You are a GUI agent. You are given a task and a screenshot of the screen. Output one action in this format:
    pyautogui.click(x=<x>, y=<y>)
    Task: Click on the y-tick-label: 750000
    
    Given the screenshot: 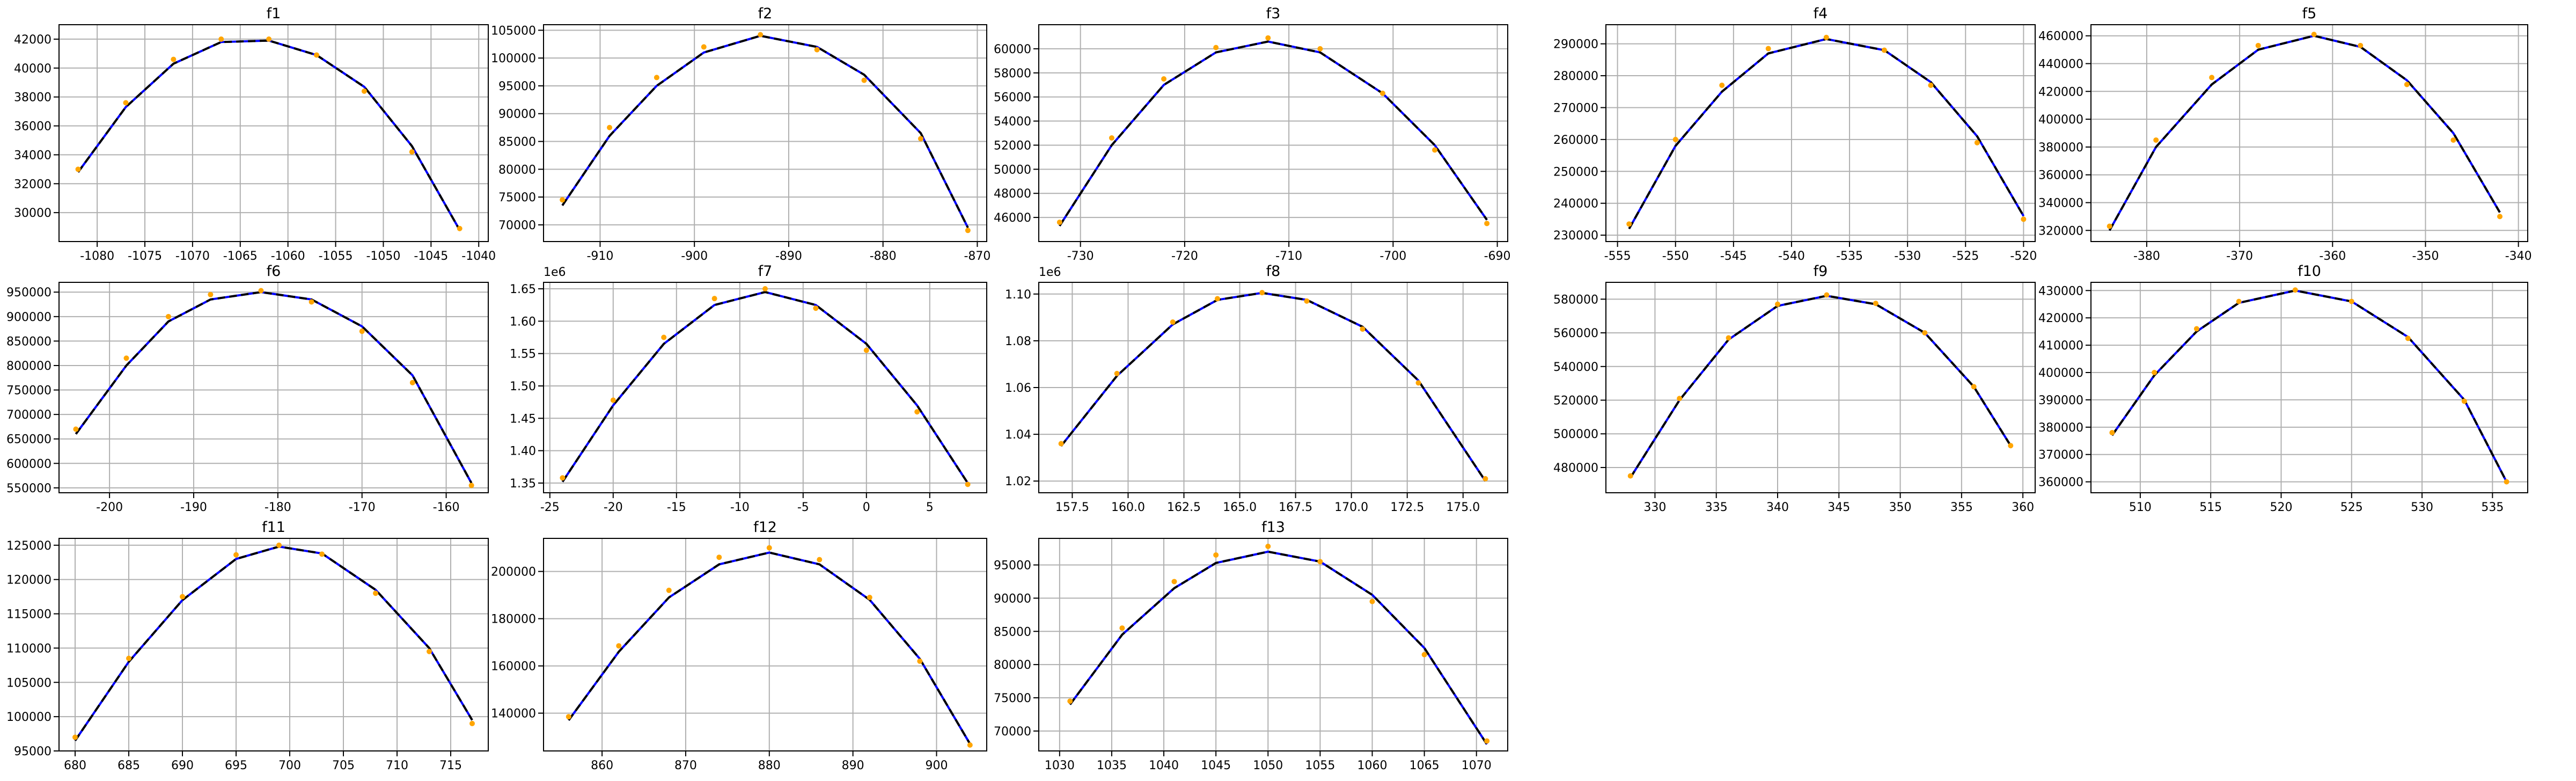 What is the action you would take?
    pyautogui.click(x=29, y=391)
    